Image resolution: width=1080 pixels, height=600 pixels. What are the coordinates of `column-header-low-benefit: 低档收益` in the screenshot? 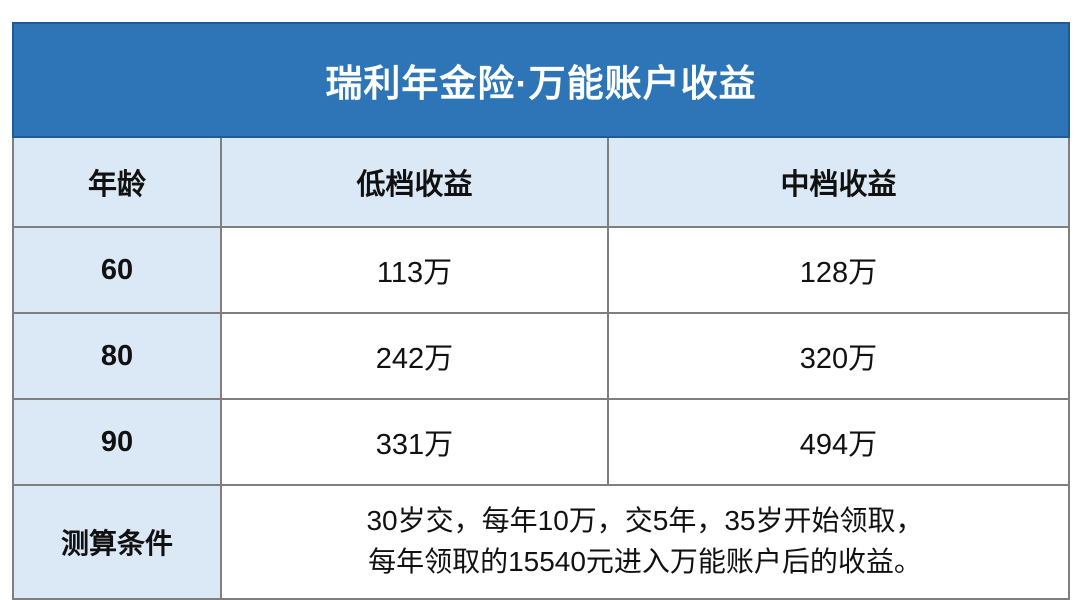 It's located at (414, 182).